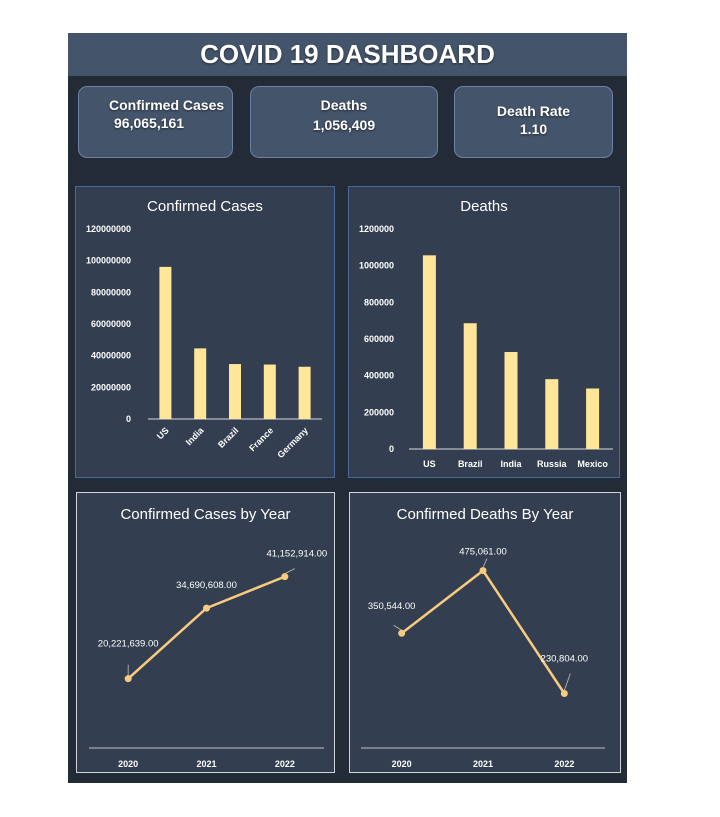  What do you see at coordinates (292, 442) in the screenshot?
I see `x-tick-label: Germany` at bounding box center [292, 442].